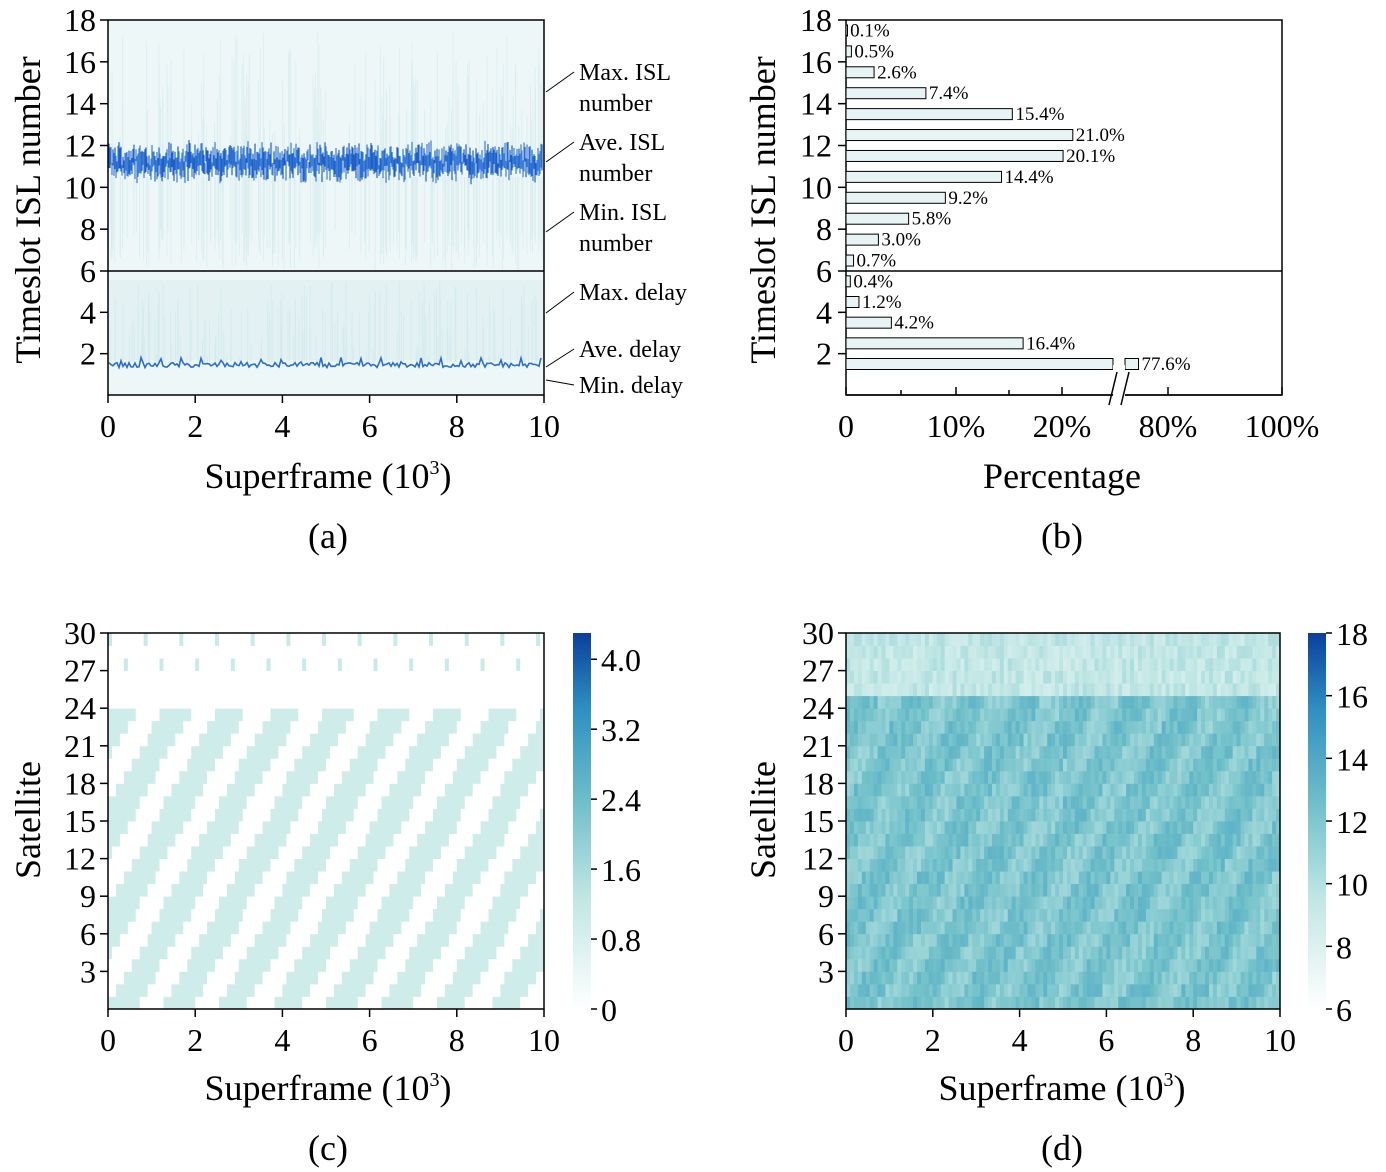 This screenshot has height=1172, width=1386. What do you see at coordinates (877, 261) in the screenshot?
I see `bar-value-label: 0.7%` at bounding box center [877, 261].